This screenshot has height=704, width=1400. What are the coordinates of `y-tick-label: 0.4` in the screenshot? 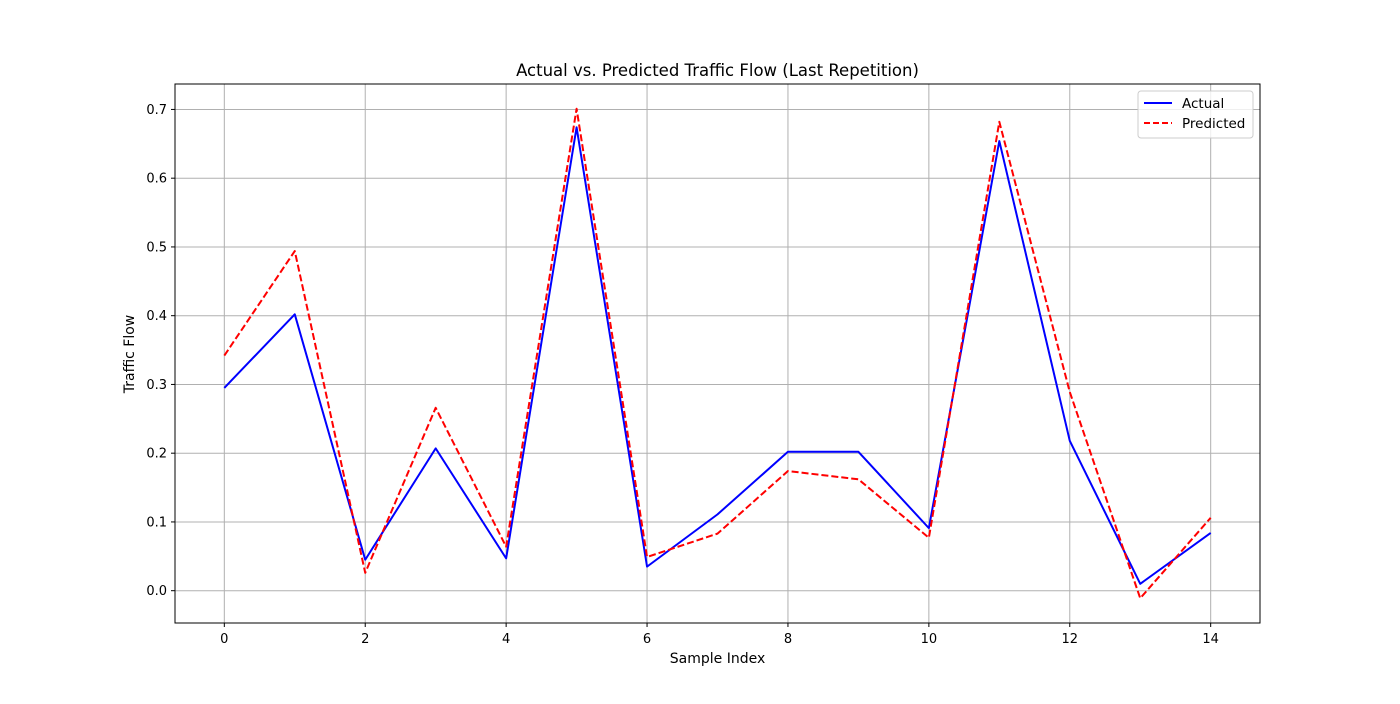 It's located at (156, 316).